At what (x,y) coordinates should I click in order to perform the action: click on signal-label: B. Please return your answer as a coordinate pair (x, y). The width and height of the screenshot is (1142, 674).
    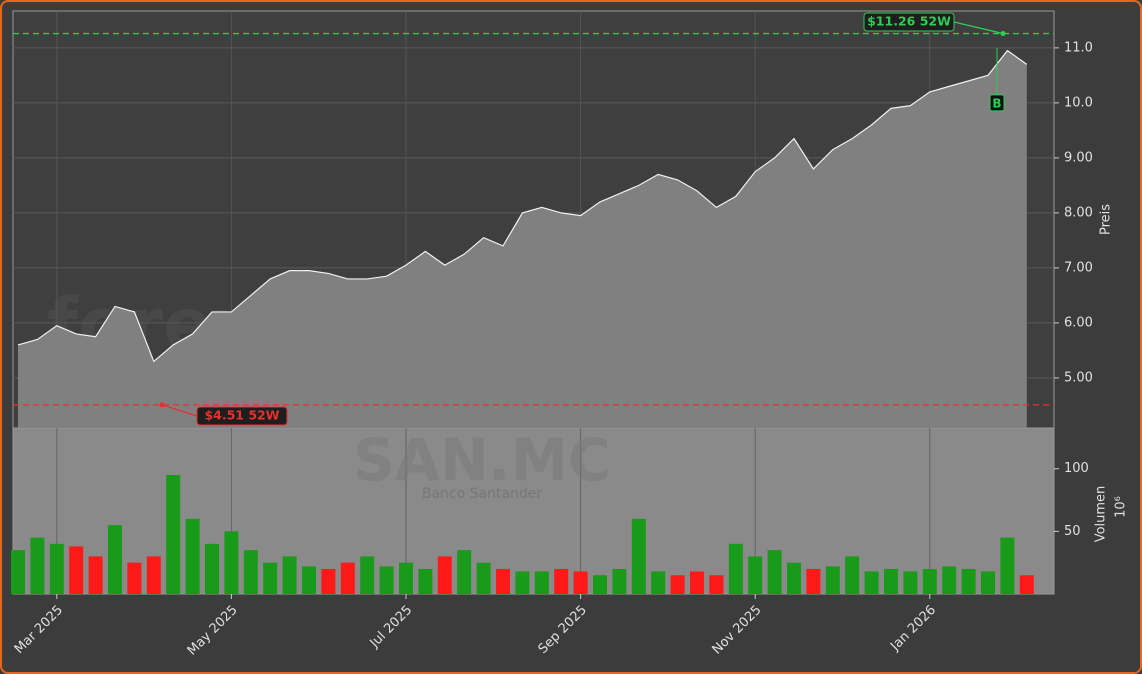
    Looking at the image, I should click on (996, 103).